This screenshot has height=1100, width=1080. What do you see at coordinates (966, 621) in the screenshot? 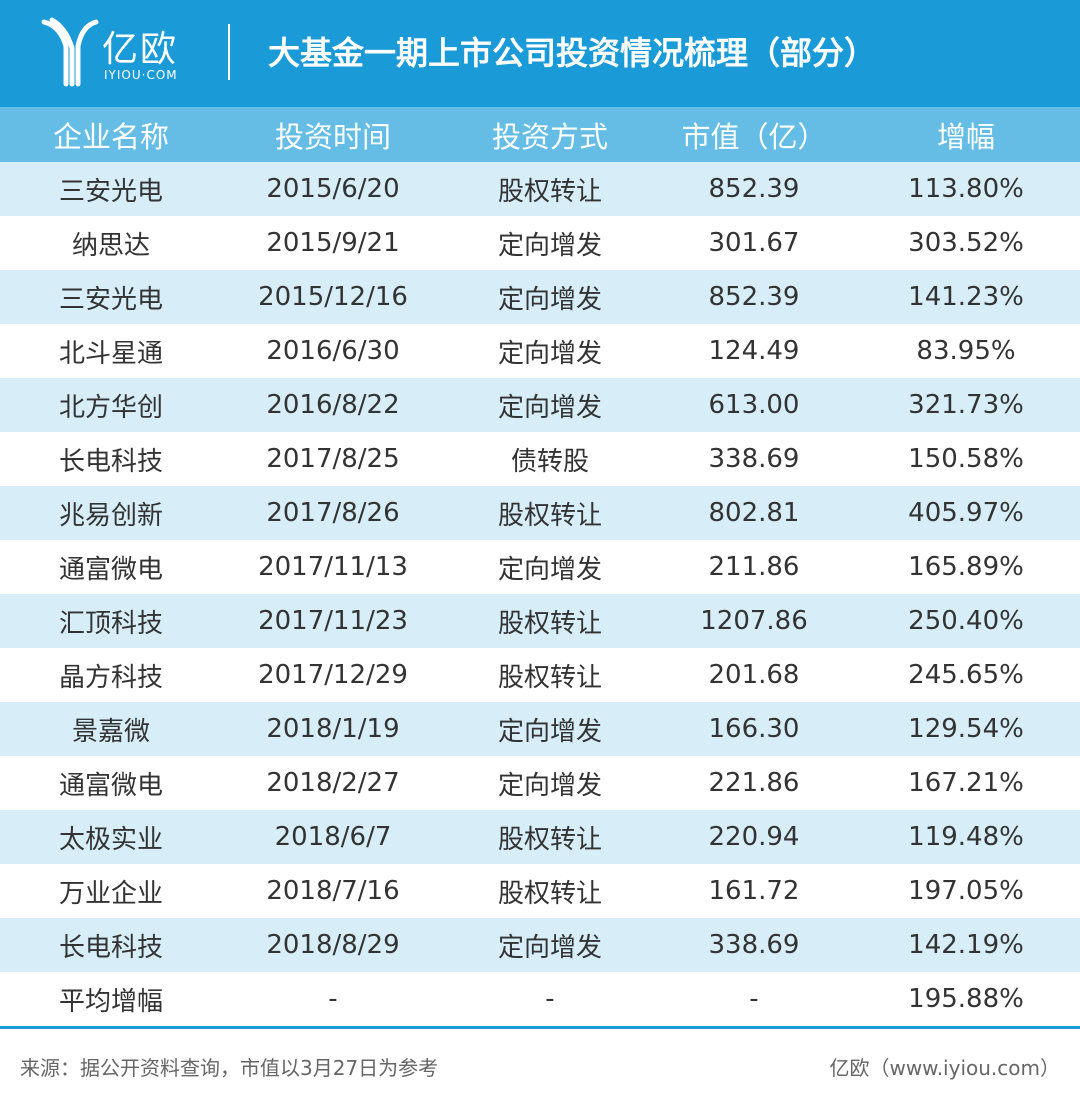
I see `cell-growth: 250.40%` at bounding box center [966, 621].